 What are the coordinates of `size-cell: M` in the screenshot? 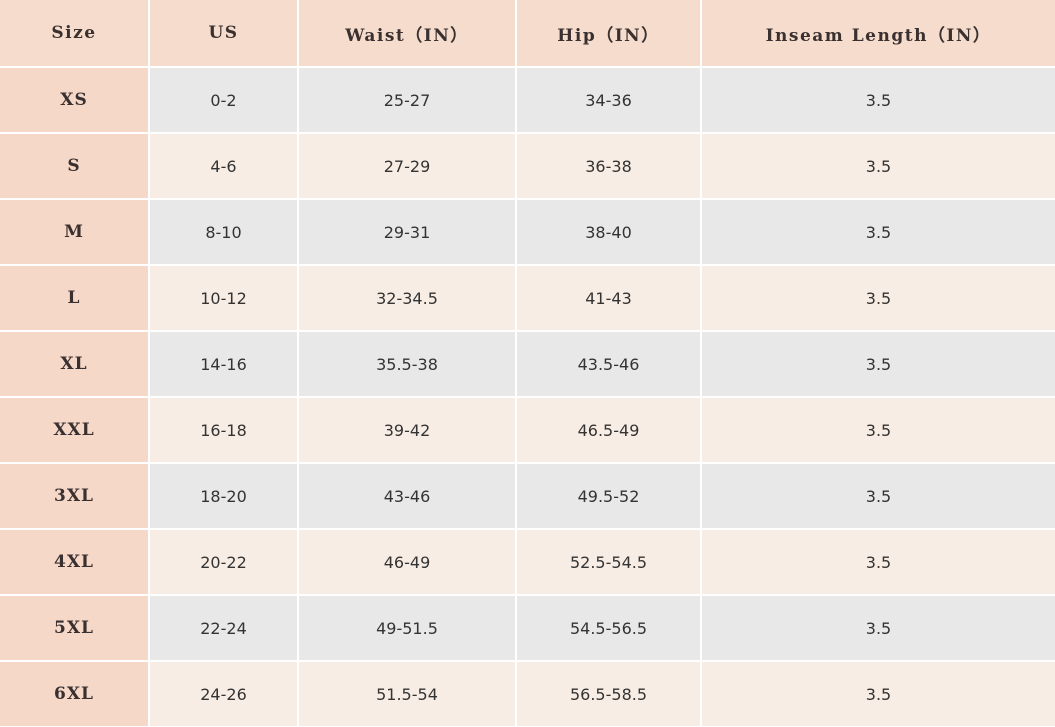 It's located at (74, 232).